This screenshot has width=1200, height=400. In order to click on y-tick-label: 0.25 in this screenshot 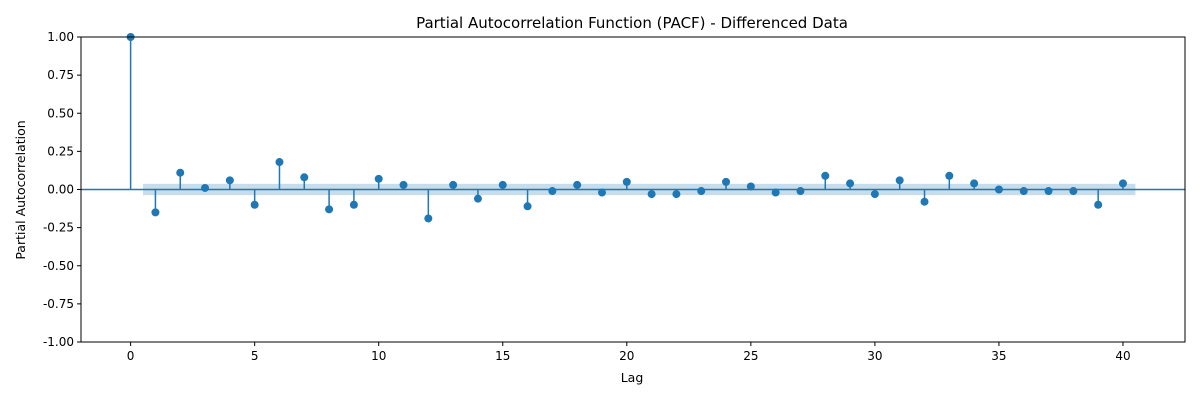, I will do `click(60, 151)`.